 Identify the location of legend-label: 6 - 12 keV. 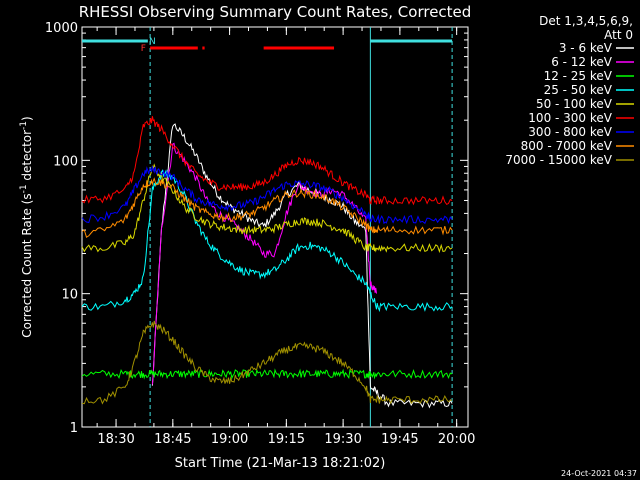
(582, 62).